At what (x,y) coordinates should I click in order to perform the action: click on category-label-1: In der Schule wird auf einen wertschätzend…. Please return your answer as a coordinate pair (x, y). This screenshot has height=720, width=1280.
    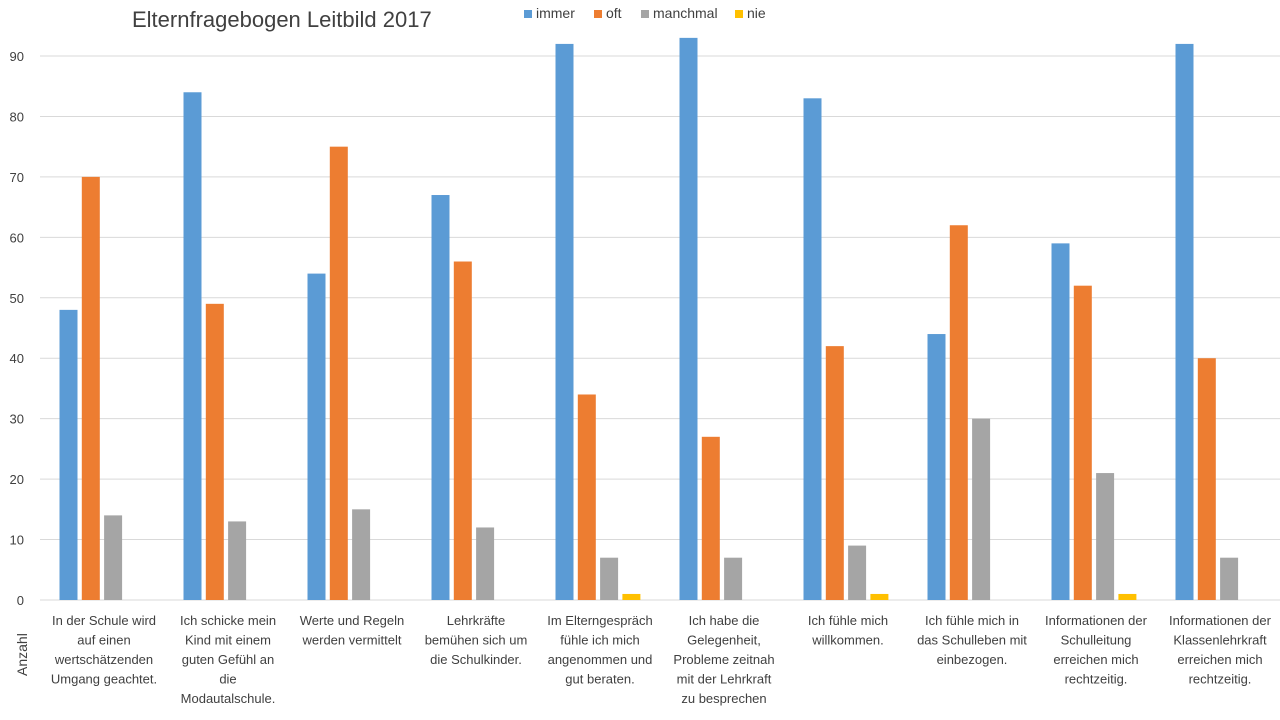
    Looking at the image, I should click on (104, 650).